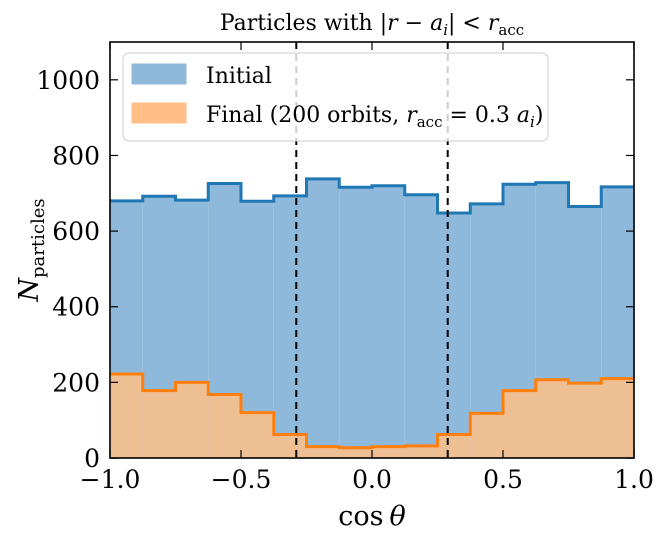  I want to click on title-r: r, so click(393, 23).